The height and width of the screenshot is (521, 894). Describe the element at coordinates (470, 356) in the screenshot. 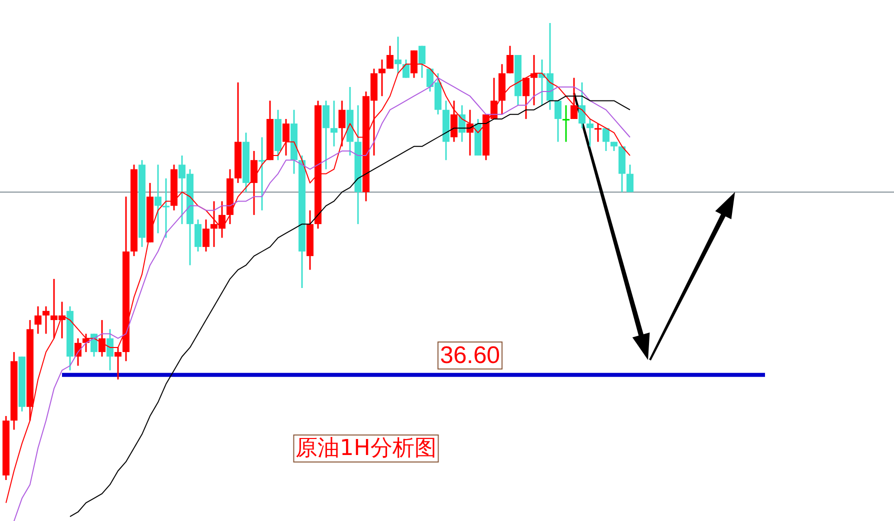

I see `annotation: 36.60` at that location.